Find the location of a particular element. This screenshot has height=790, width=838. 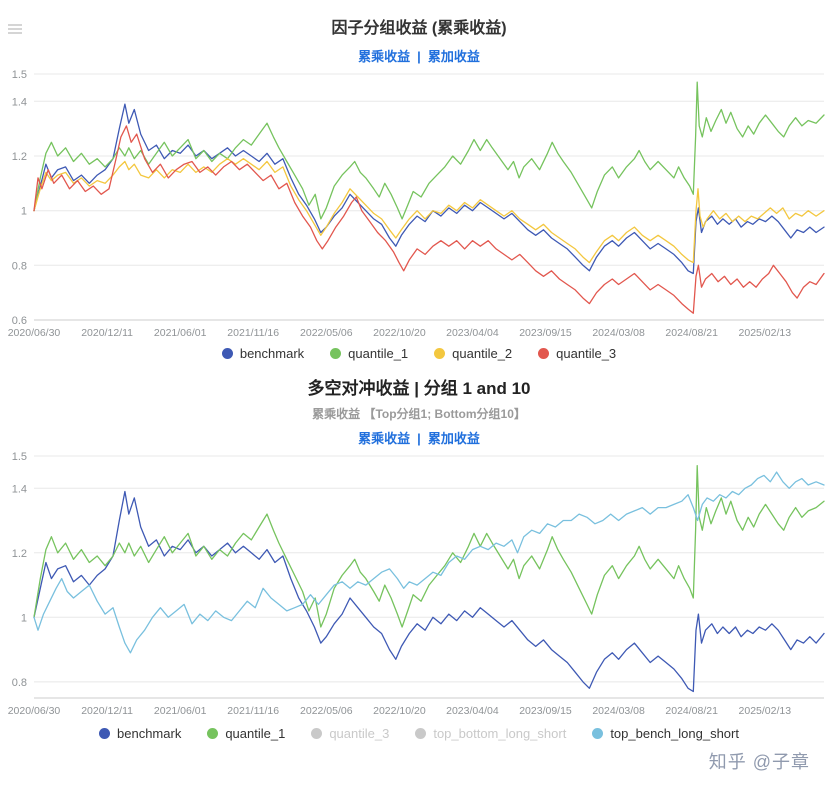

chart-subtitle: 累乘收益 【Top分组1; Bottom分组10】 is located at coordinates (419, 414).